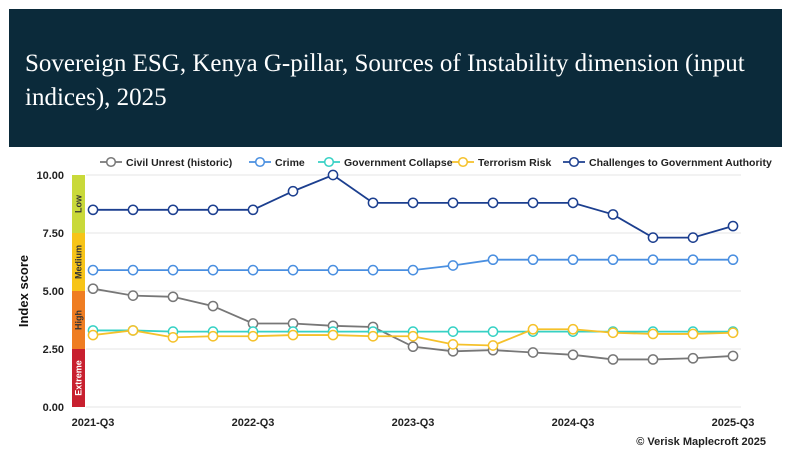 The image size is (786, 464). I want to click on x-tick-label: 2024-Q3, so click(573, 423).